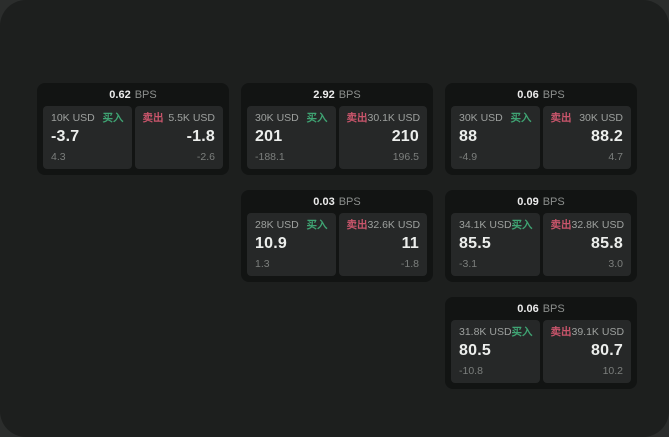 This screenshot has width=669, height=437. What do you see at coordinates (200, 136) in the screenshot?
I see `sell-price: -1.8` at bounding box center [200, 136].